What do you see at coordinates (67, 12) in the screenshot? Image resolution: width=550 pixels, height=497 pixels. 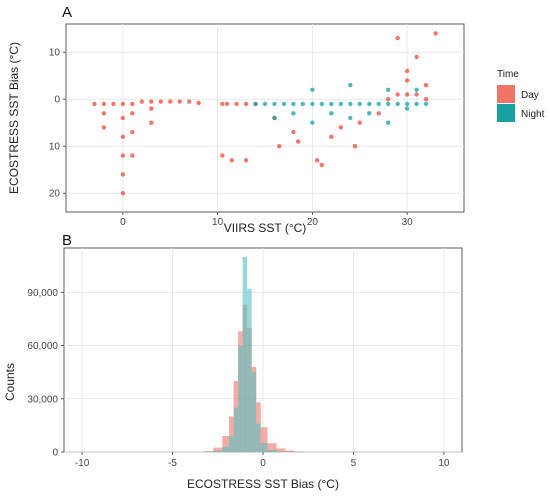 I see `panel-a-label: A` at bounding box center [67, 12].